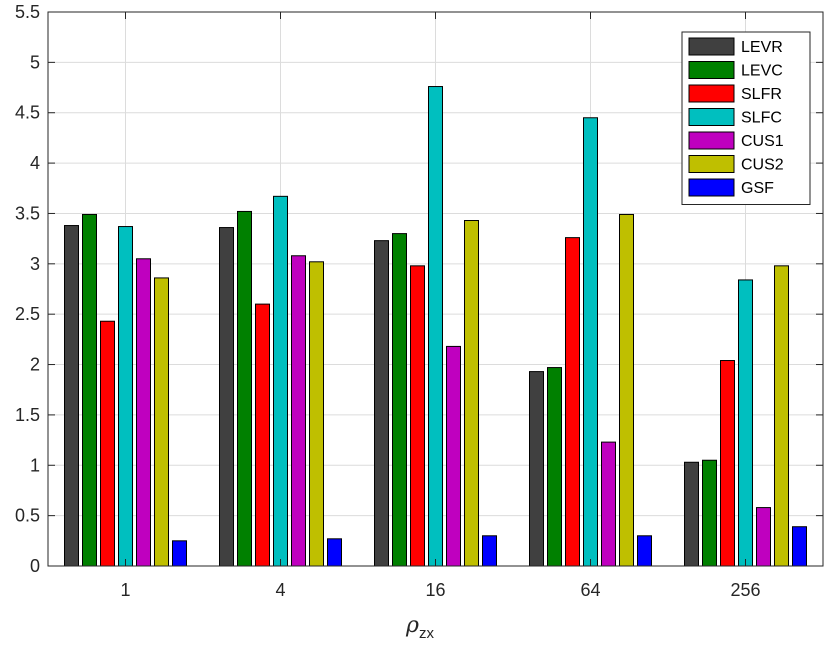 This screenshot has height=645, width=830. Describe the element at coordinates (412, 625) in the screenshot. I see `x-axis-label-symbol: ρ` at that location.